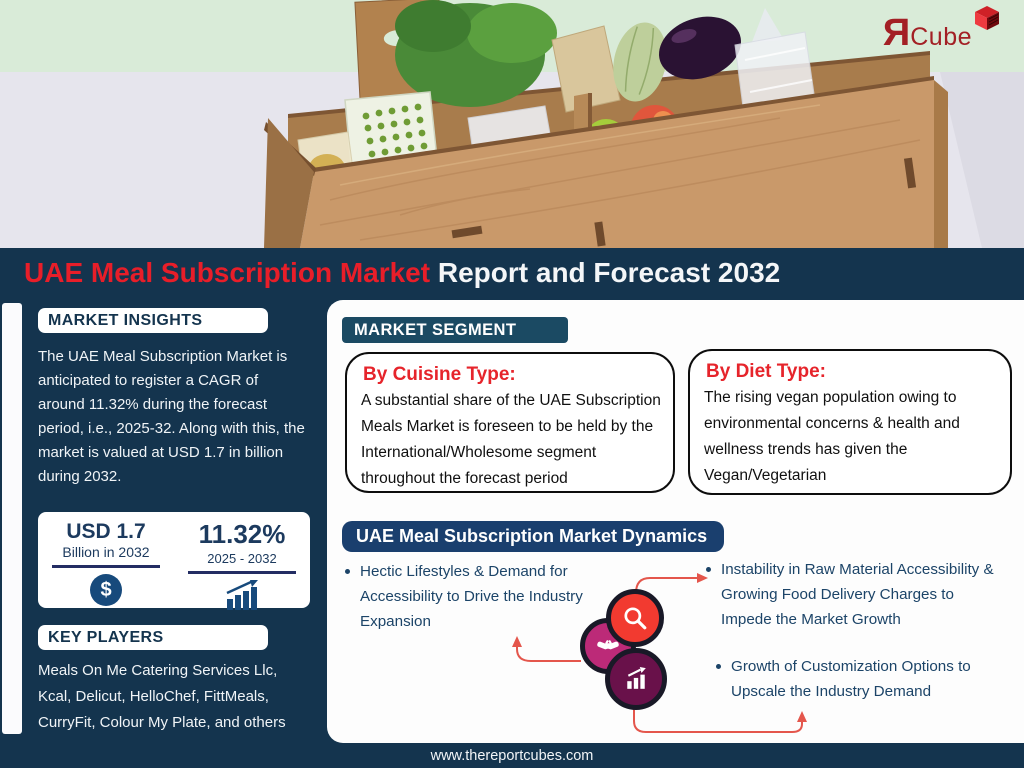  What do you see at coordinates (227, 272) in the screenshot?
I see `banner-title-highlight: UAE Meal Subscription Market` at bounding box center [227, 272].